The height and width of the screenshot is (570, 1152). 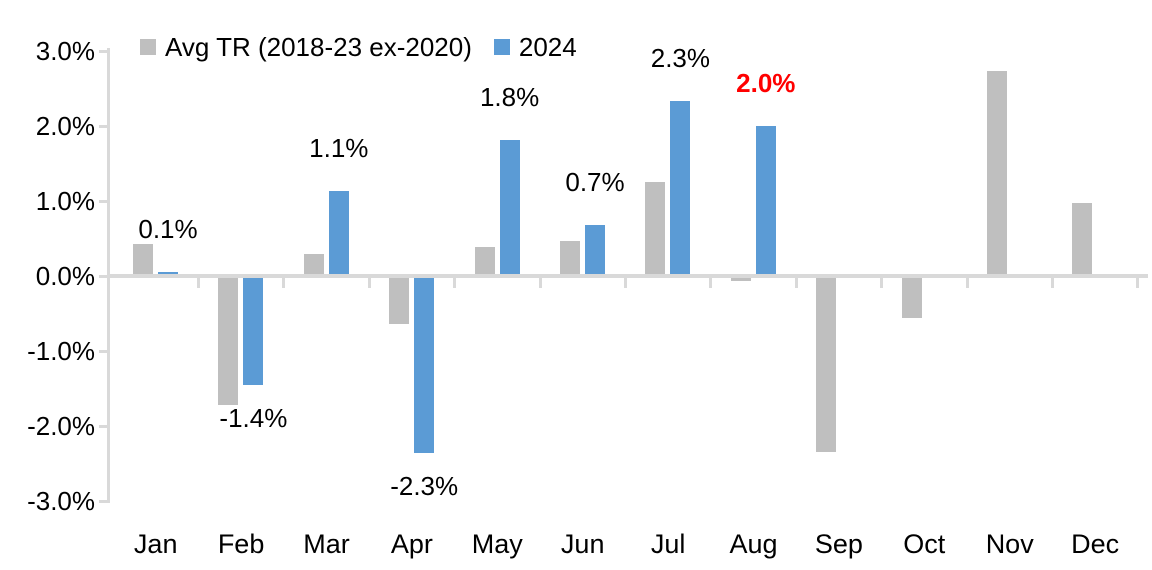 I want to click on x-axis-label-jul: Jul, so click(x=668, y=544).